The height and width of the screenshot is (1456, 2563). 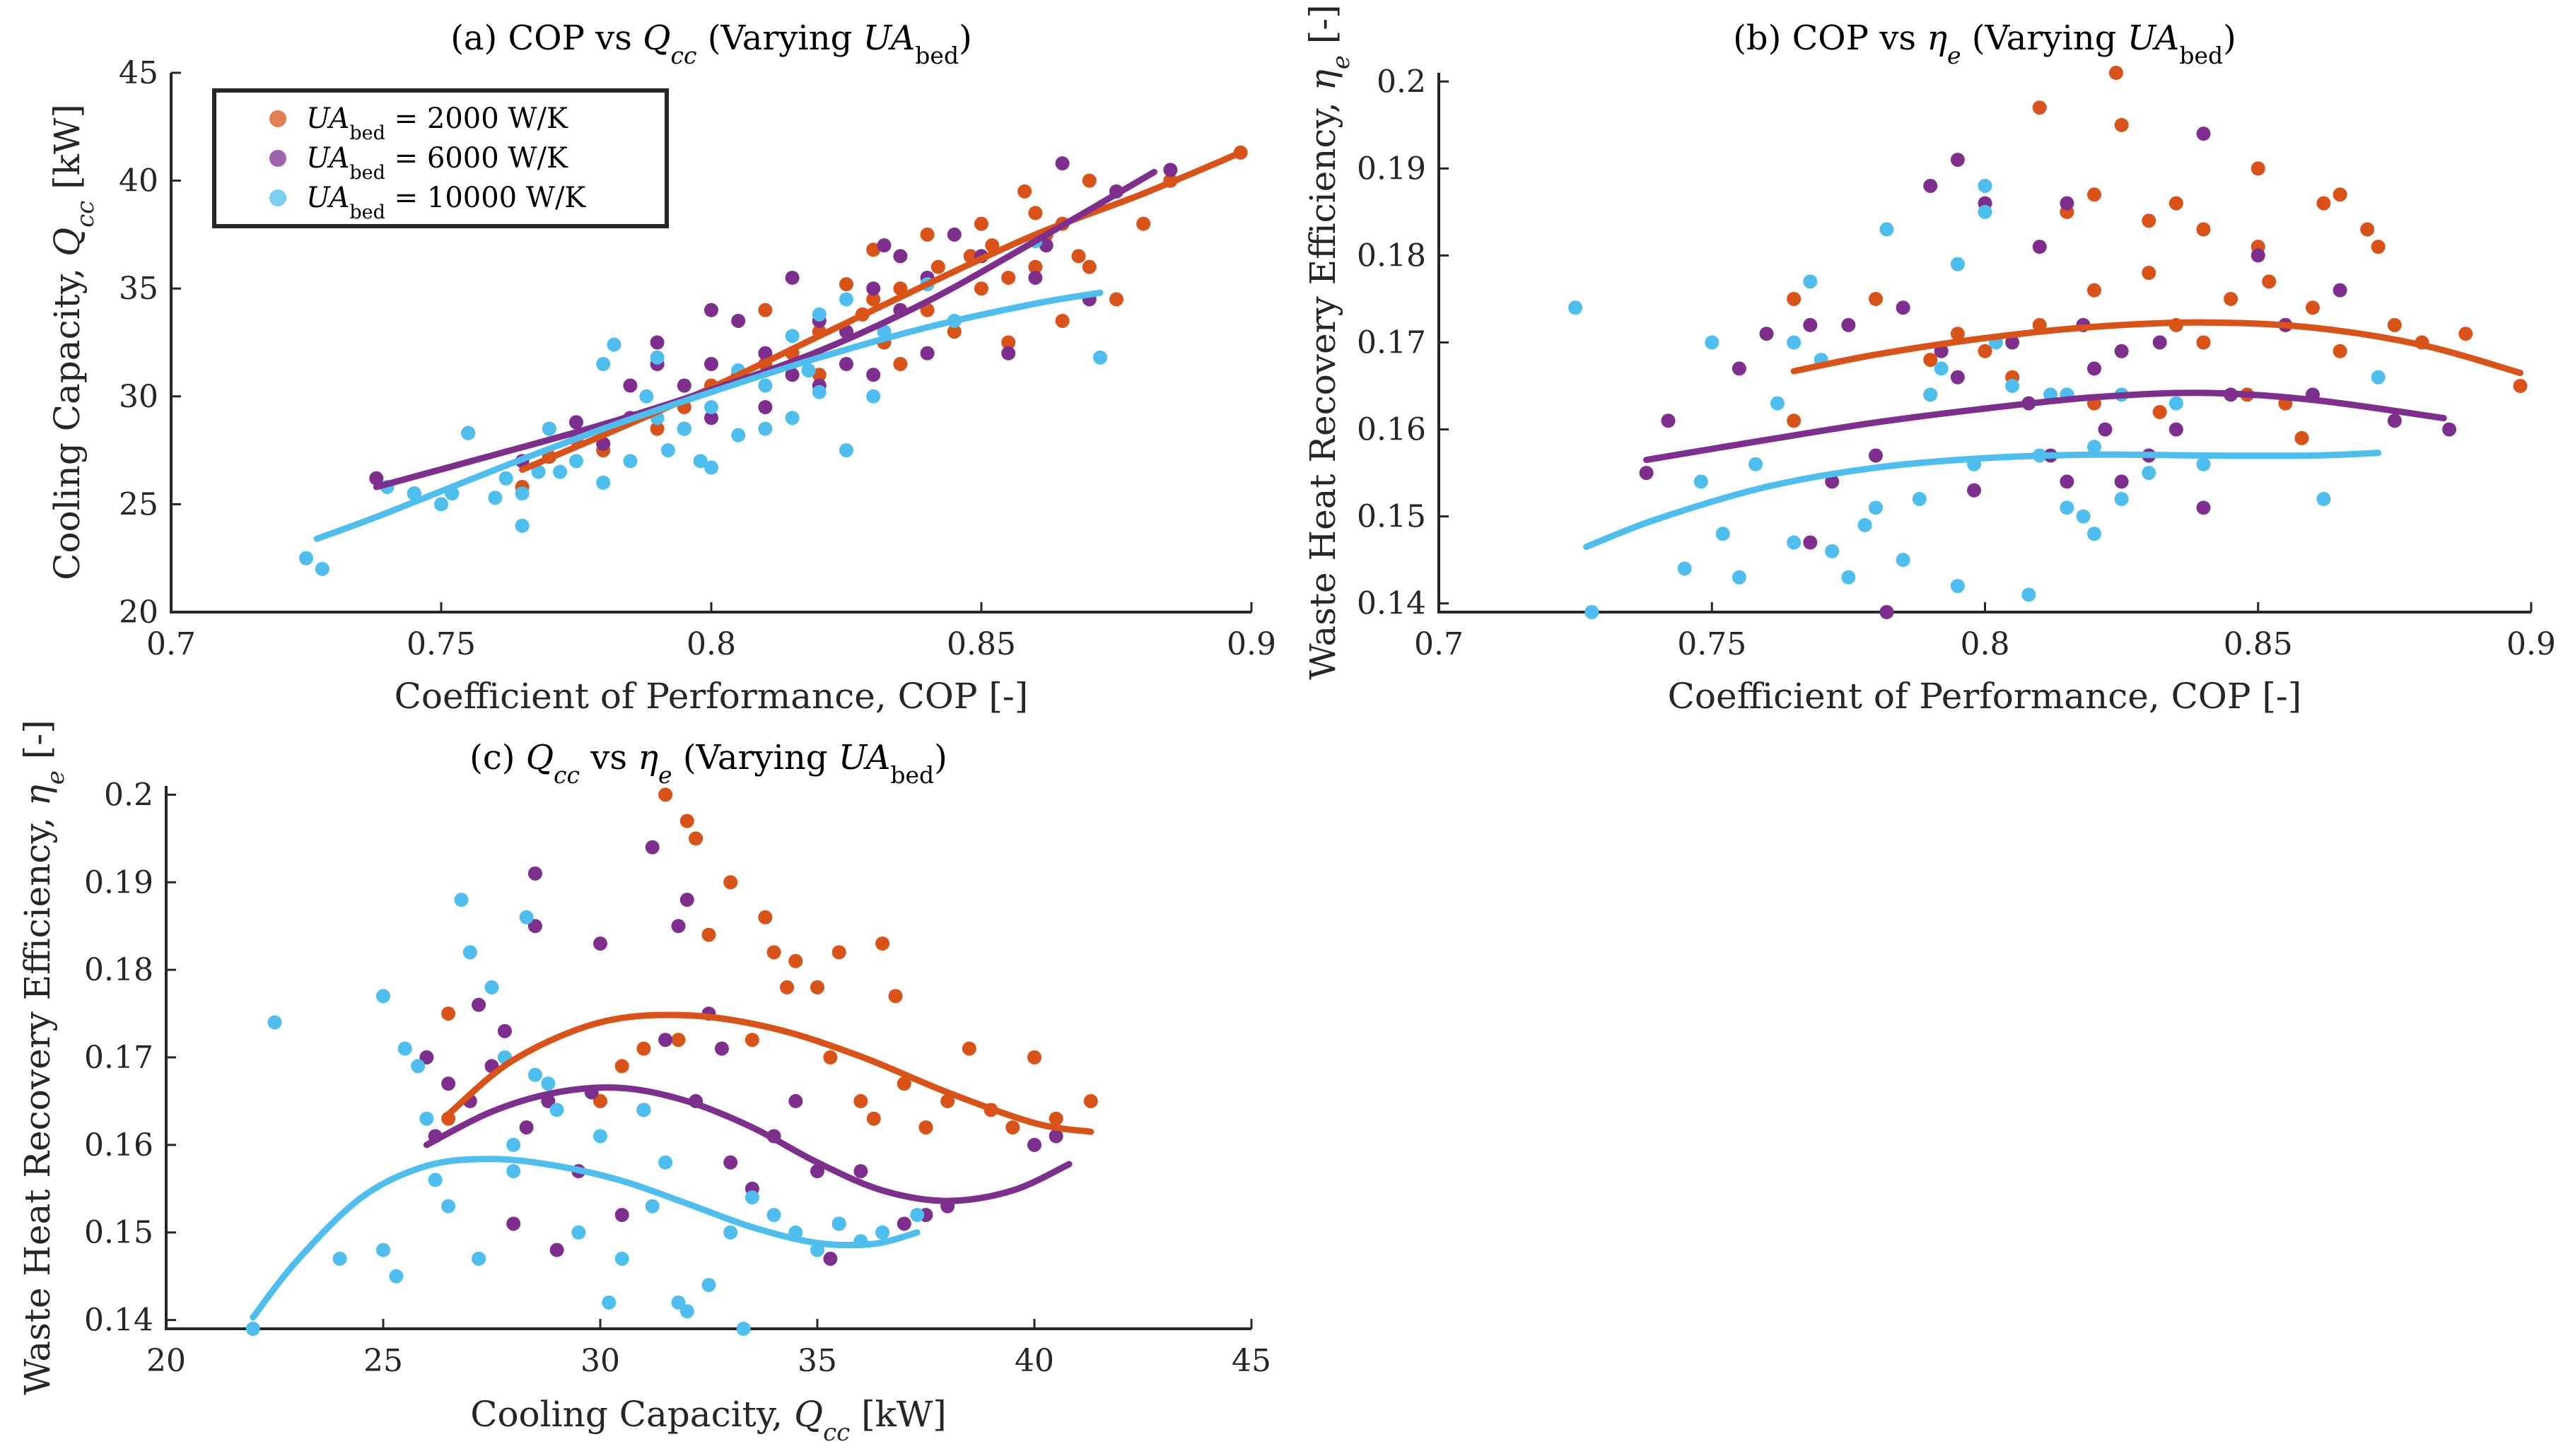 I want to click on x-tick-label: 40, so click(x=1034, y=1361).